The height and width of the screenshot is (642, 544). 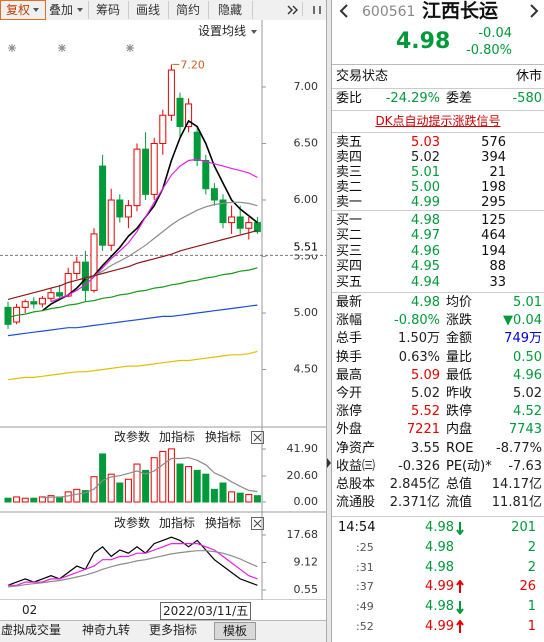 What do you see at coordinates (66, 10) in the screenshot?
I see `toolbar-button: 叠加` at bounding box center [66, 10].